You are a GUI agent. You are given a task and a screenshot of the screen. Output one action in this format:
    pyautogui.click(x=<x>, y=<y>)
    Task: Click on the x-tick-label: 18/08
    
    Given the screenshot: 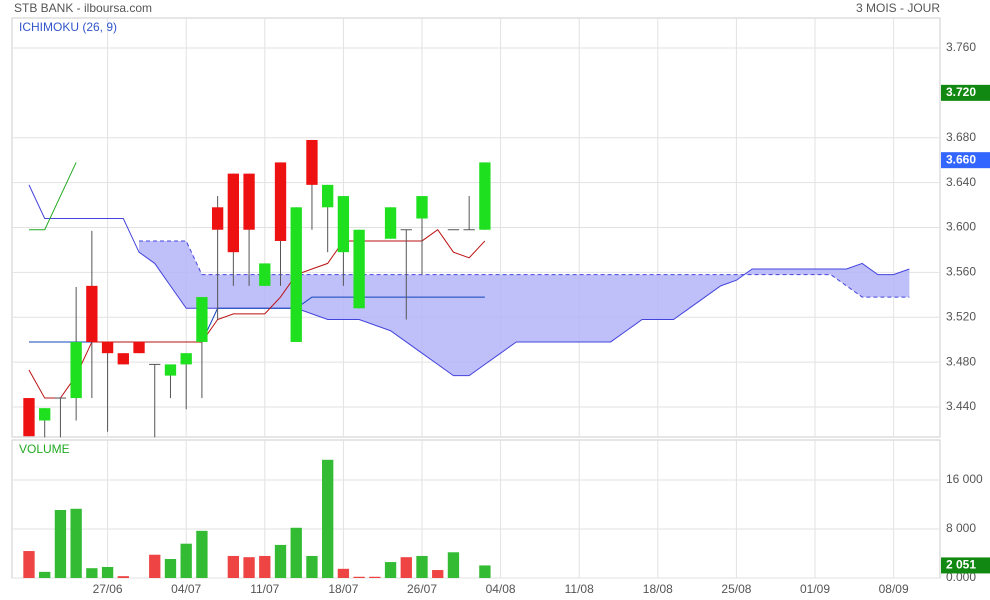 What is the action you would take?
    pyautogui.click(x=658, y=589)
    